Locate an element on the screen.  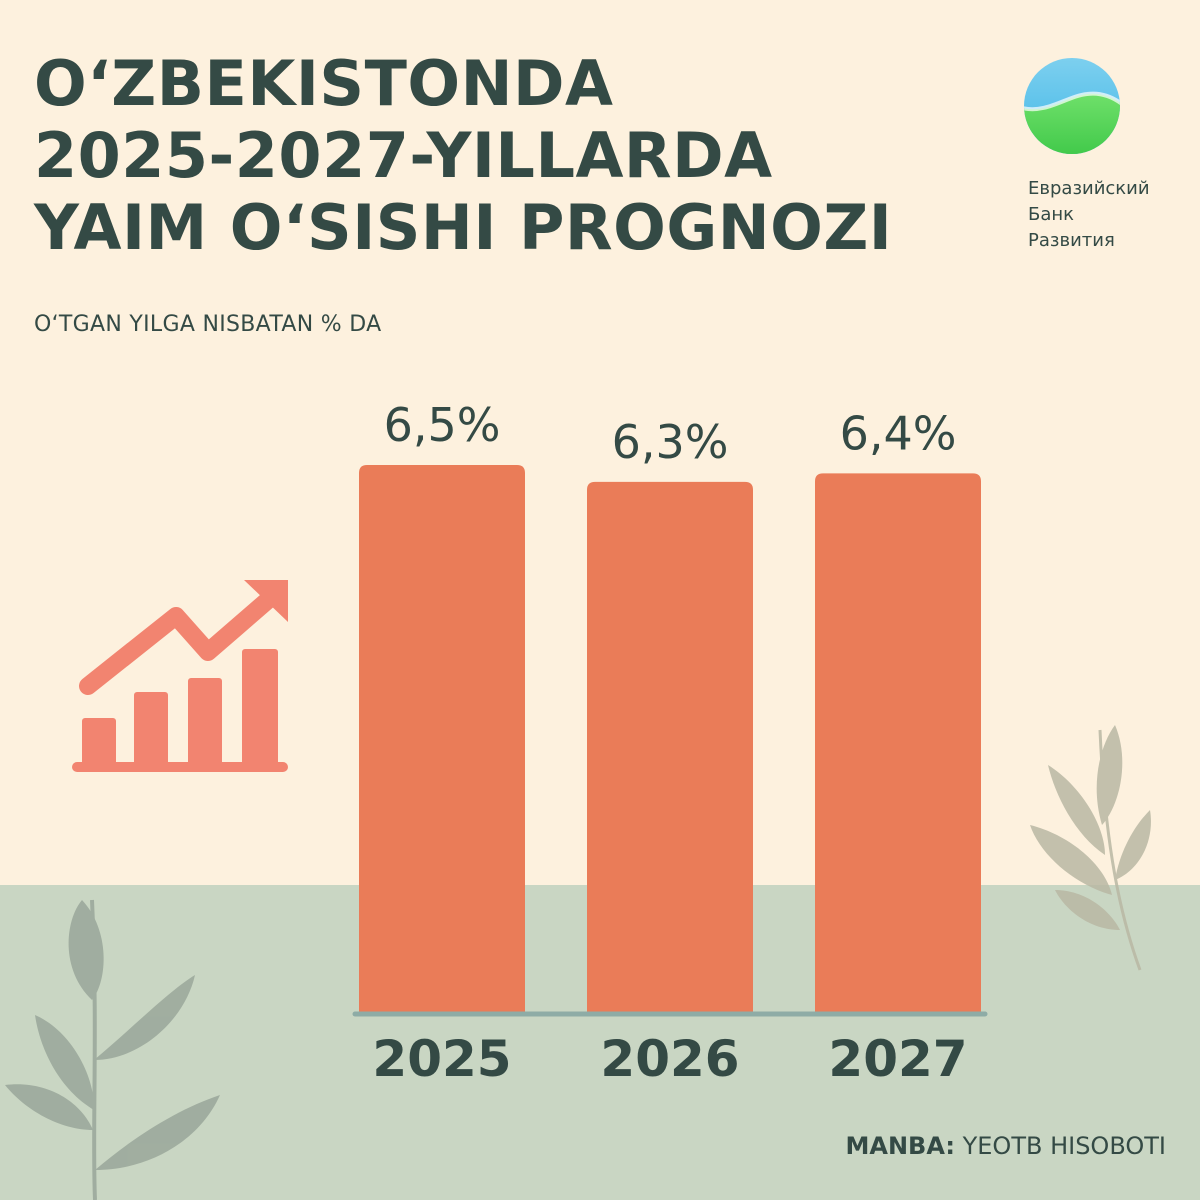
logo-text: Евразийский Банк Развития is located at coordinates (1089, 215).